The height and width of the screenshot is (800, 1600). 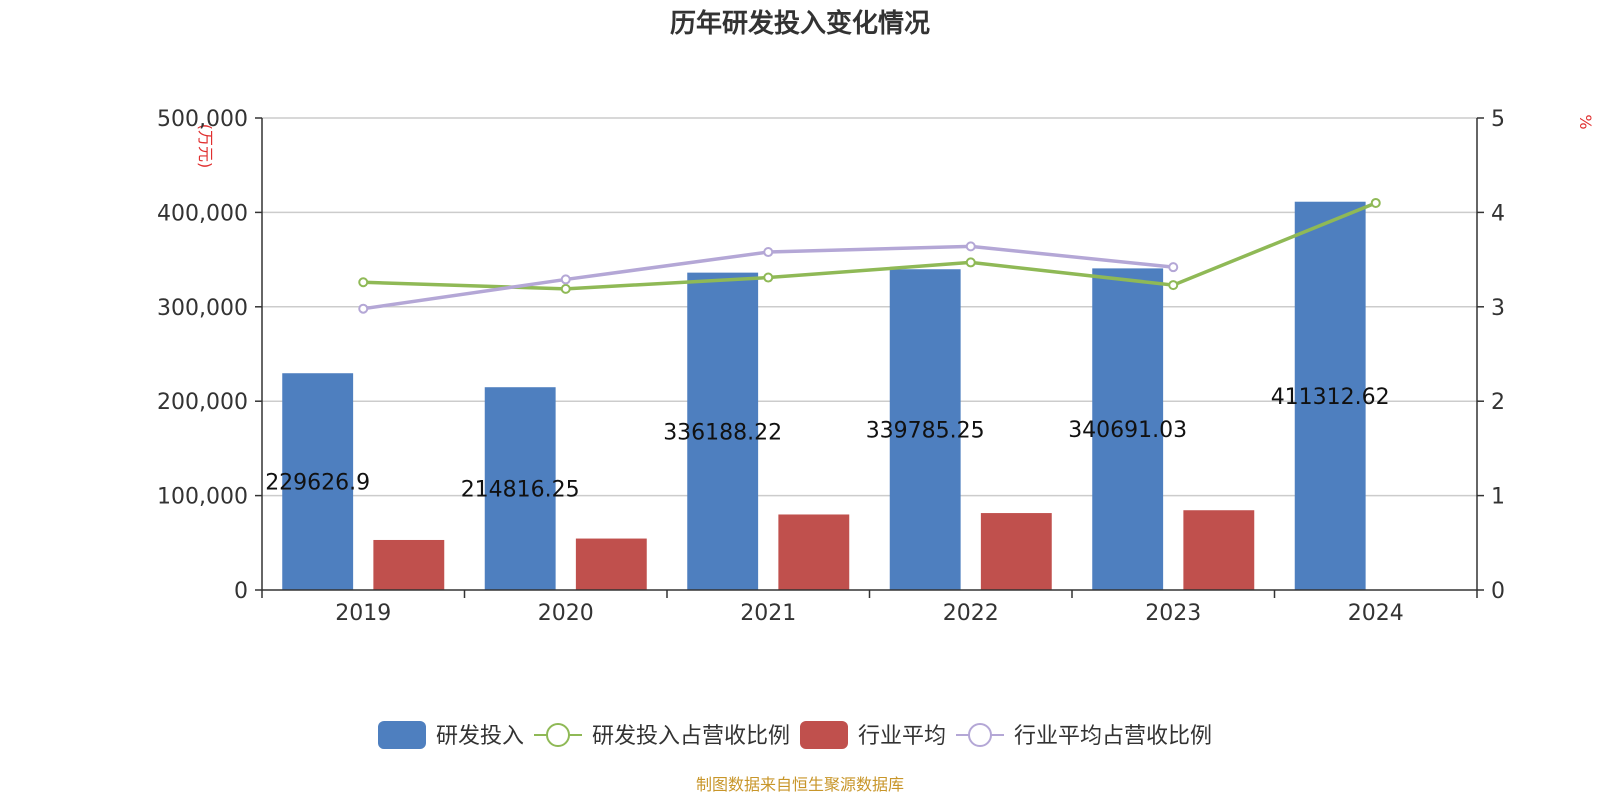 What do you see at coordinates (1113, 736) in the screenshot?
I see `legend-label: 行业平均占营收比例` at bounding box center [1113, 736].